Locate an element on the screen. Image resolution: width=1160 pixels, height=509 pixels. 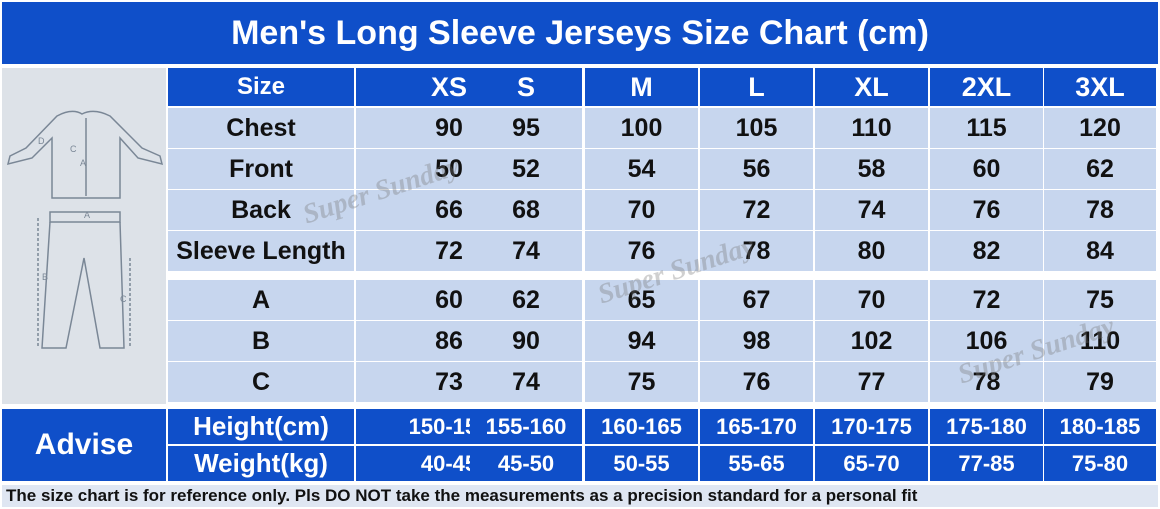
diagram-letter-pants-b: B is located at coordinates (45, 277).